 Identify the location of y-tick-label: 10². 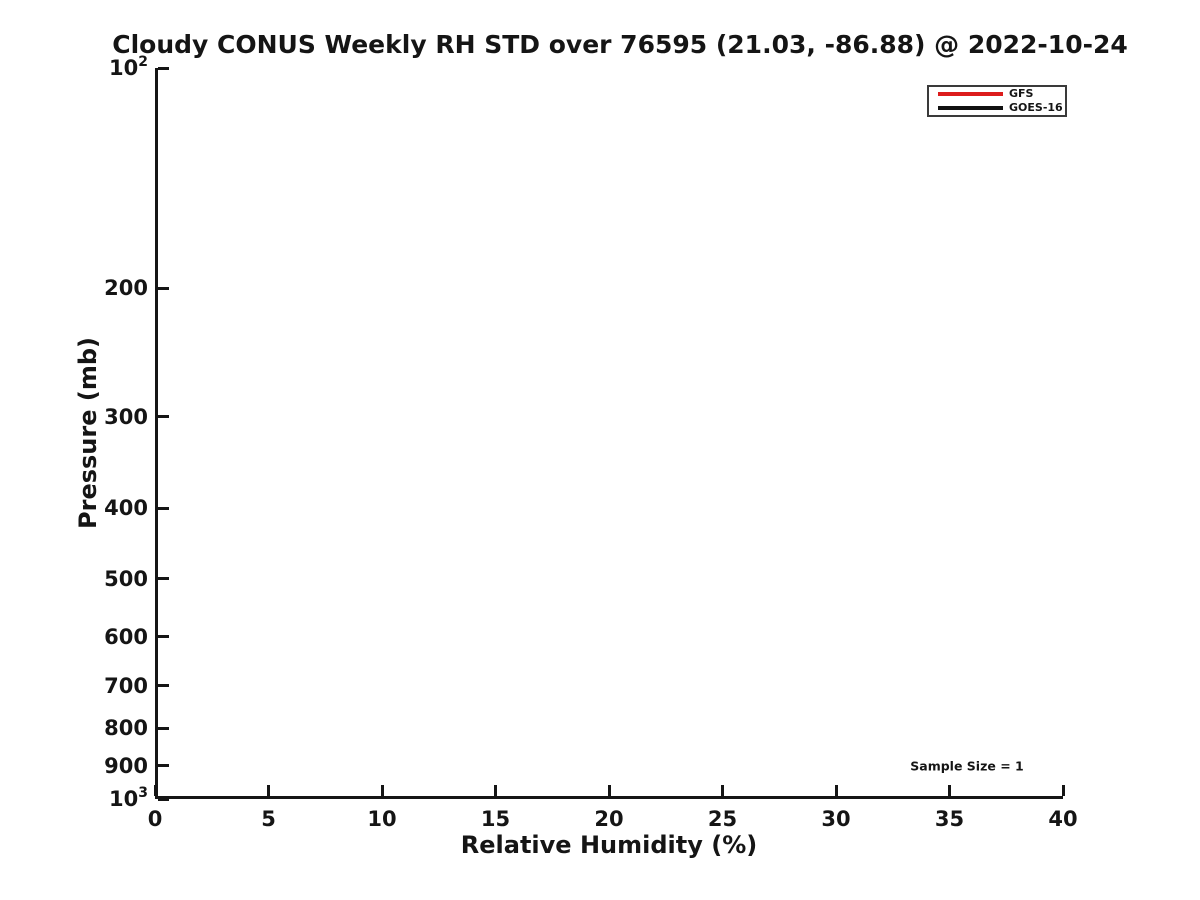
(128, 67).